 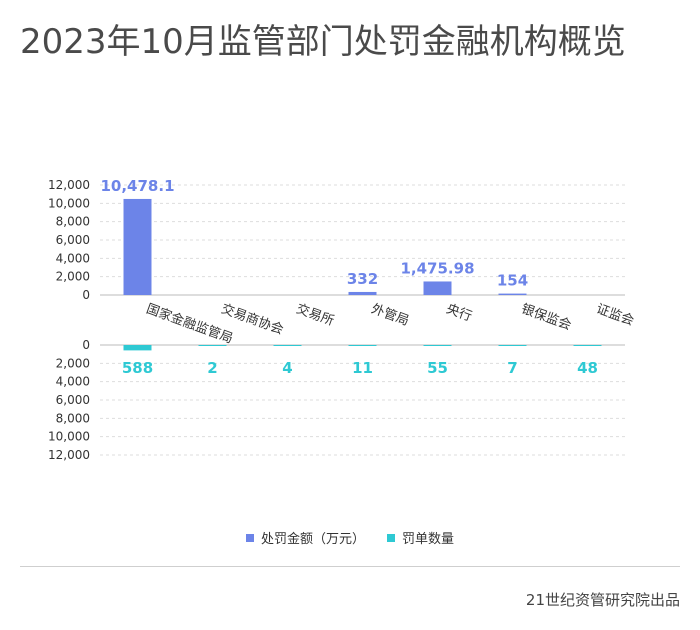 I want to click on data-label-count: 11, so click(x=362, y=368).